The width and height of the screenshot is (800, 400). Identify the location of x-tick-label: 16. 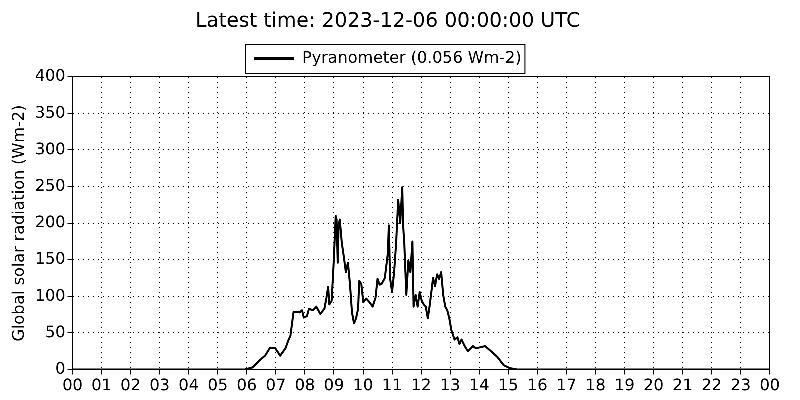
(537, 385).